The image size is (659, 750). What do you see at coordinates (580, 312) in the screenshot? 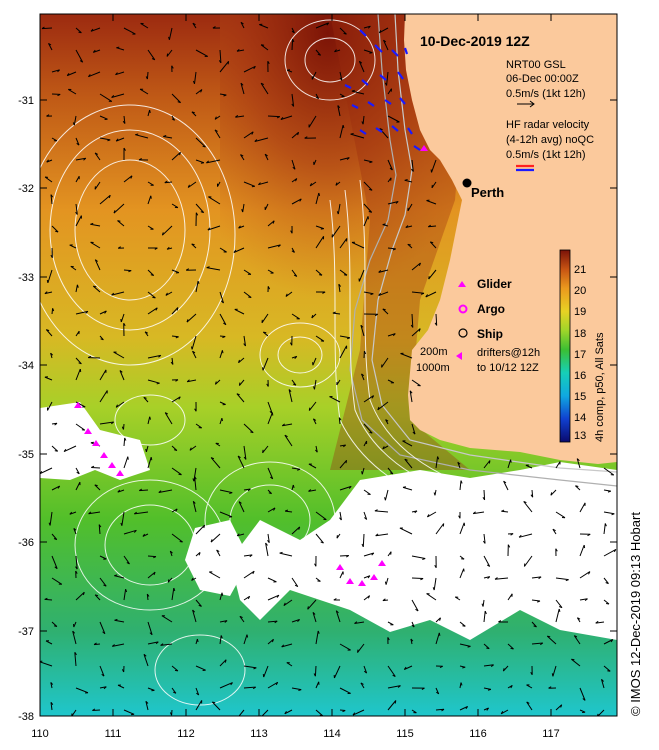
I see `colorbar-tick: 19` at bounding box center [580, 312].